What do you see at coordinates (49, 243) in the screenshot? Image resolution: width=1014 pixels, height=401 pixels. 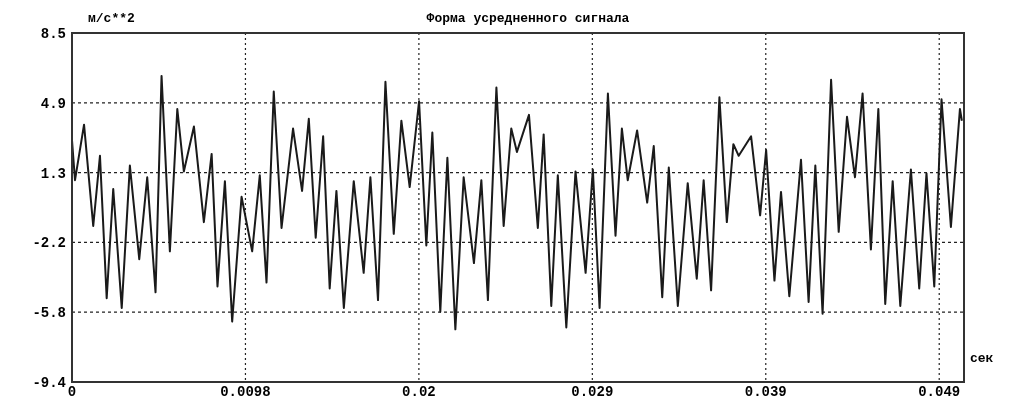 I see `y-tick-label: -2.2` at bounding box center [49, 243].